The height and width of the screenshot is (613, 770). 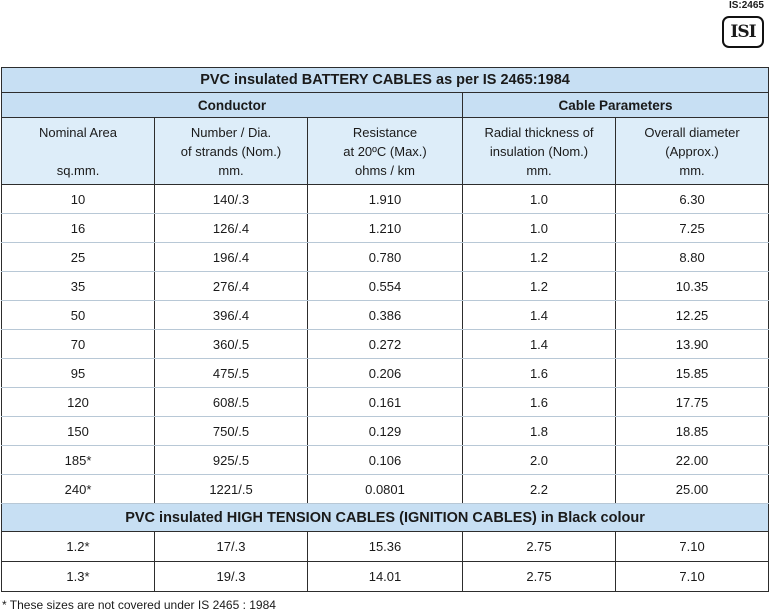 I want to click on table-row: 70 360/.5 0.272 1.4 13.90, so click(x=385, y=344).